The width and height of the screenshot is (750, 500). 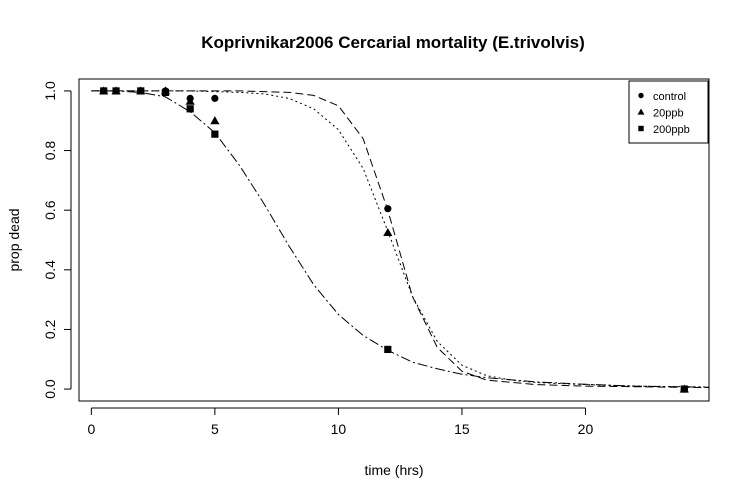 What do you see at coordinates (215, 429) in the screenshot?
I see `x-tick-label: 5` at bounding box center [215, 429].